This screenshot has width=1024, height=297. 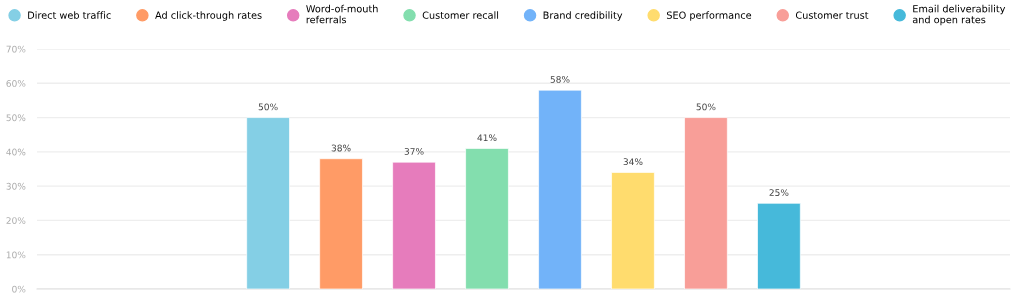 What do you see at coordinates (779, 192) in the screenshot?
I see `data-label: 25%` at bounding box center [779, 192].